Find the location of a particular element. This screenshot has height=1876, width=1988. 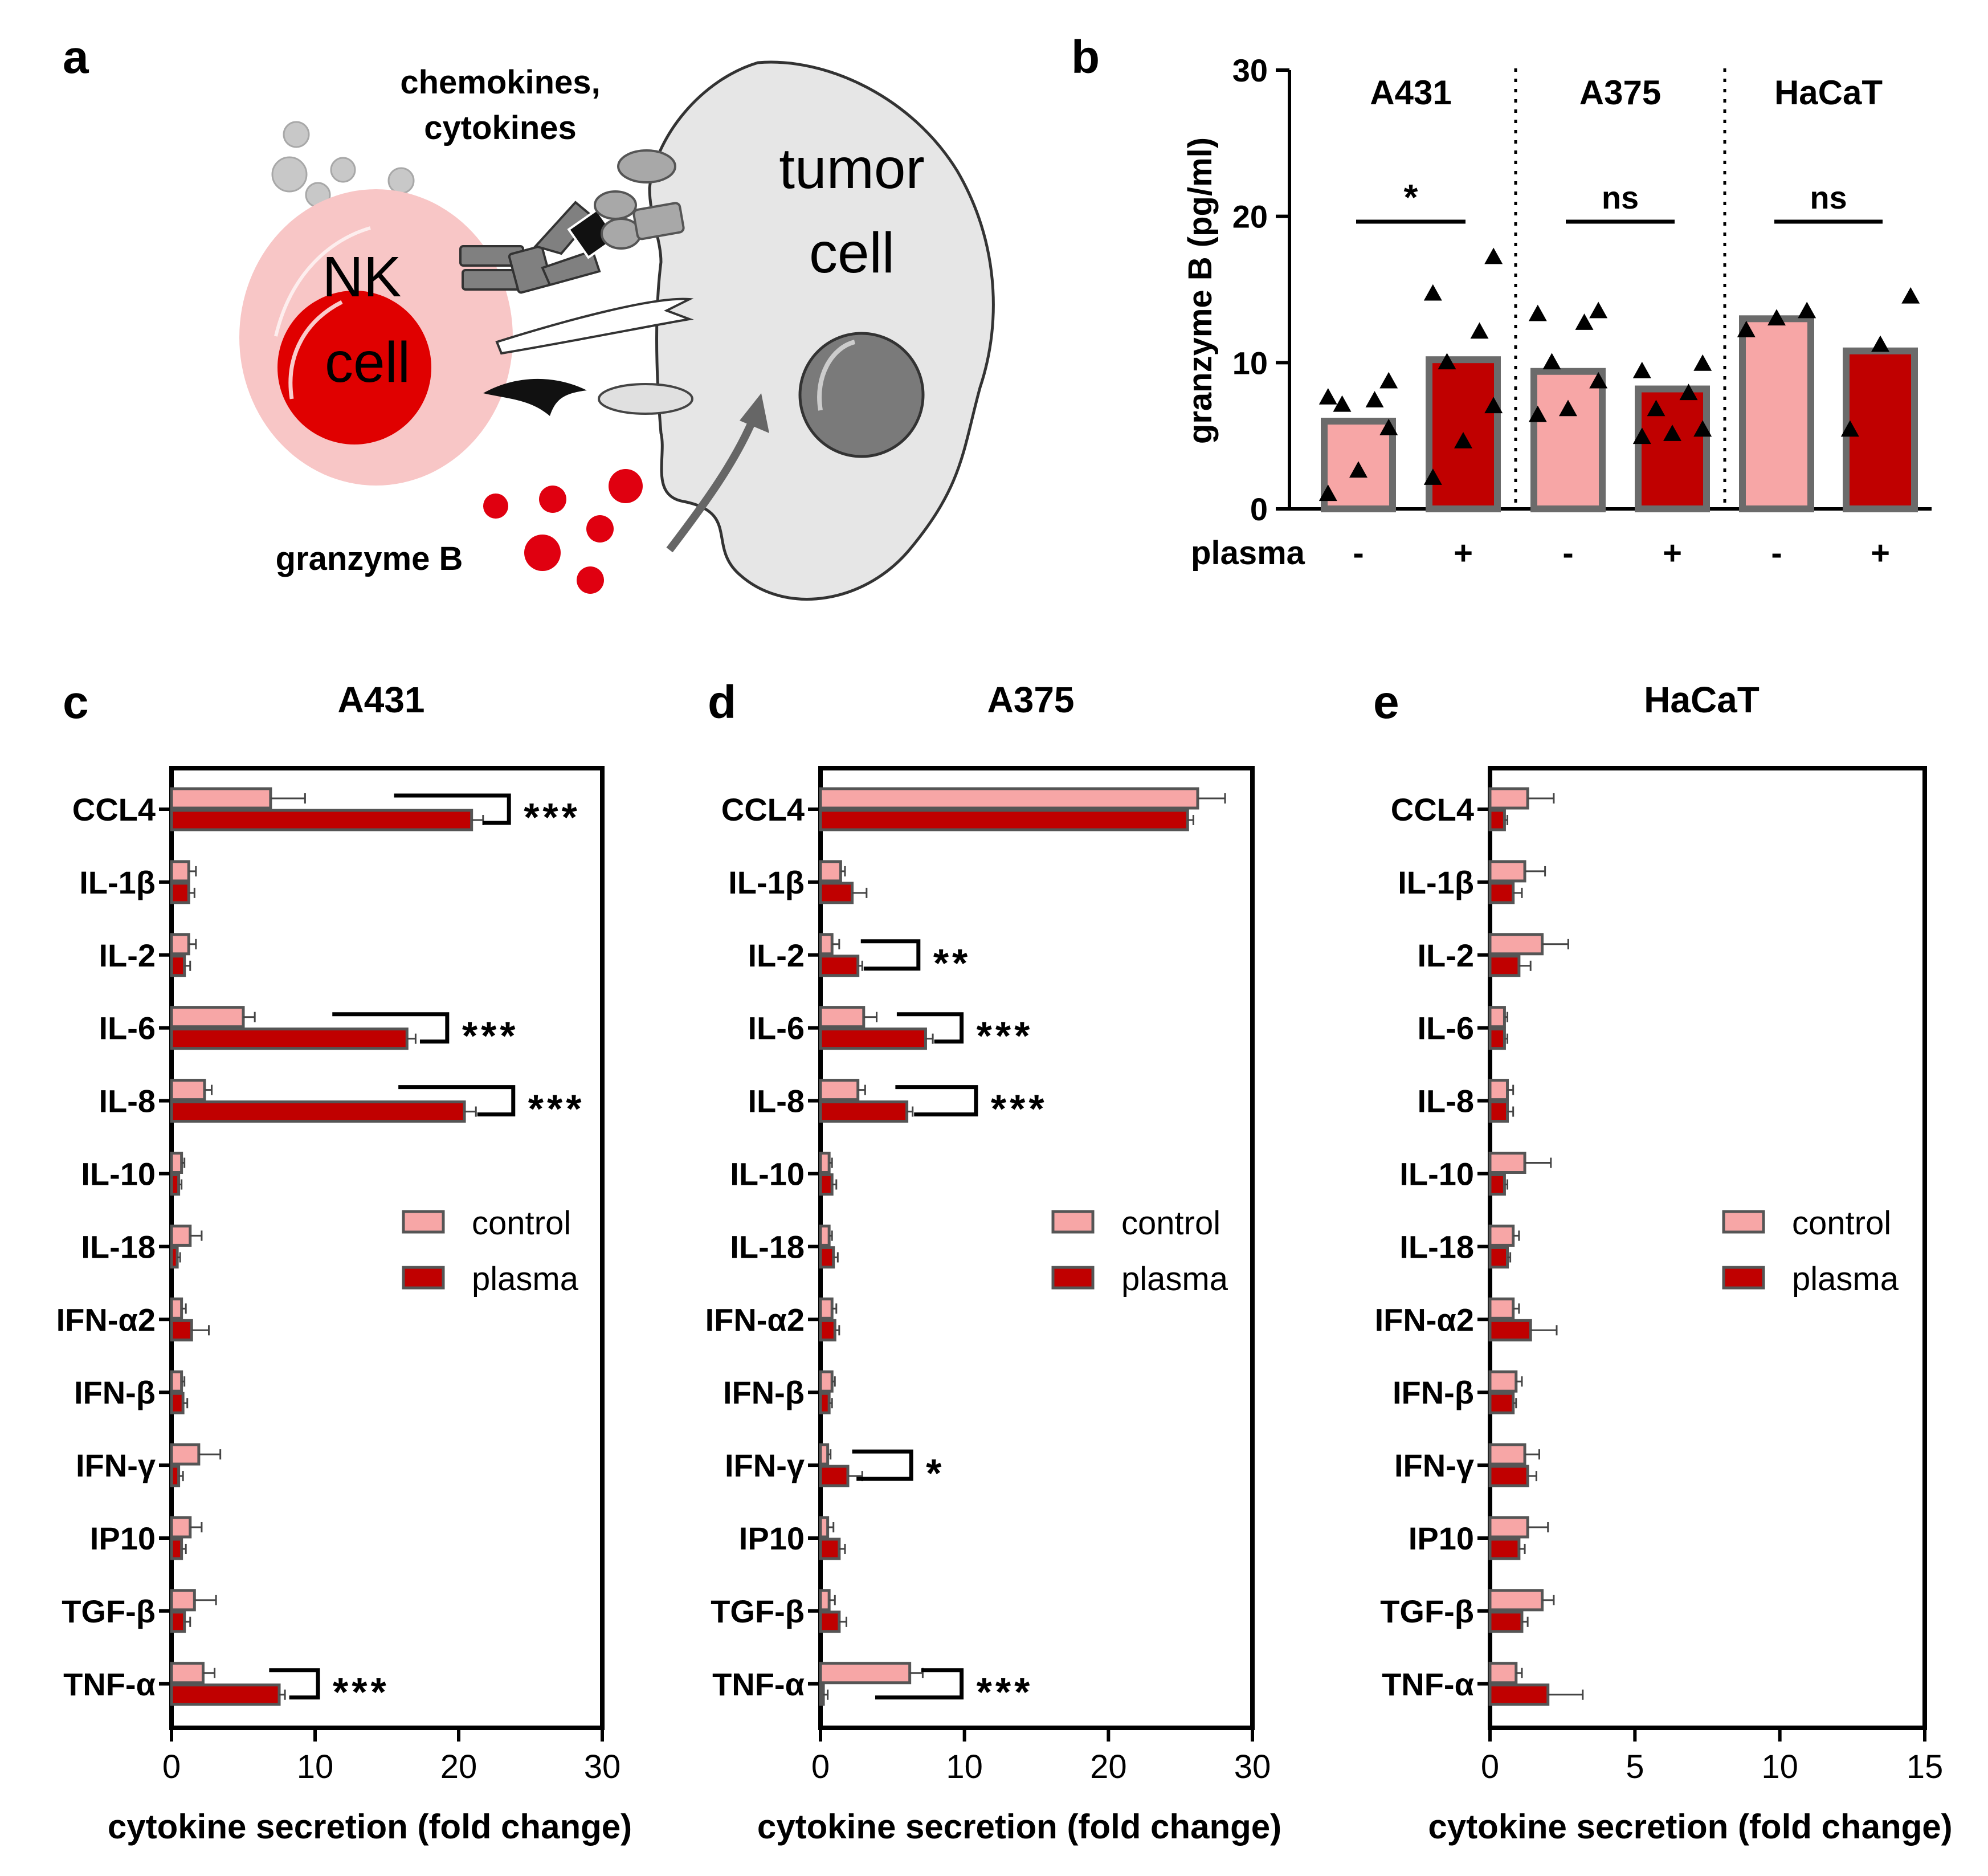

category-label: IFN-β is located at coordinates (1434, 1392).